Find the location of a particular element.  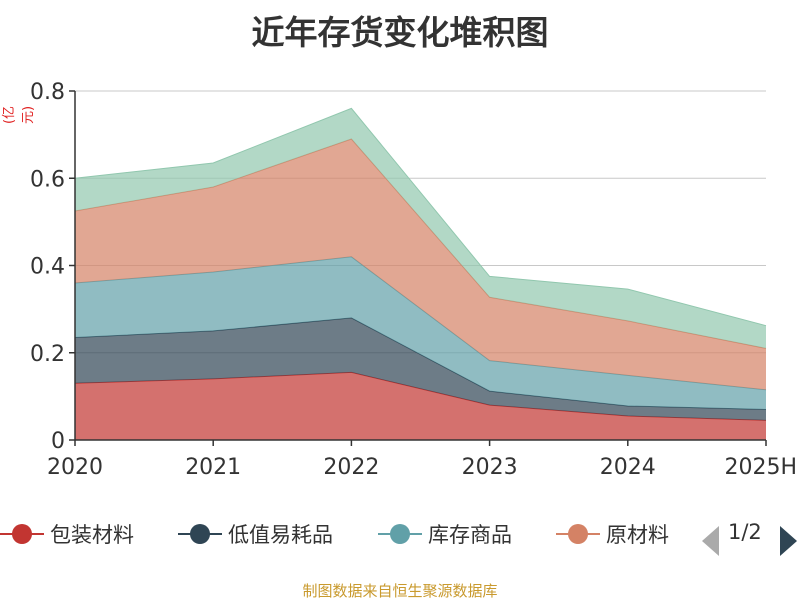

y-tick-label: 0.8 is located at coordinates (47, 92).